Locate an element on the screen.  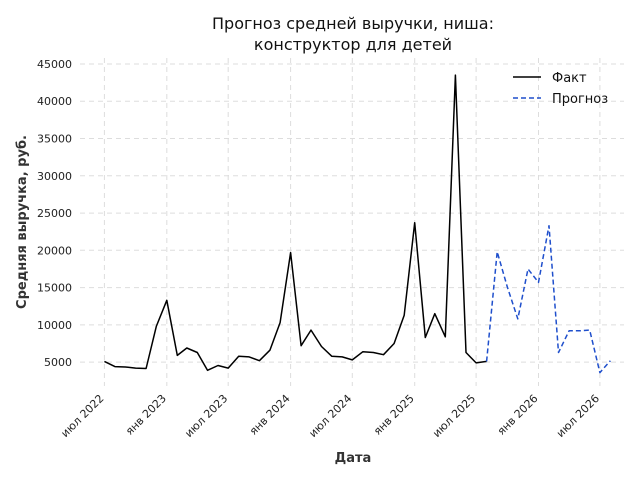
chart-title-line-2: конструктор для детей is located at coordinates (353, 44).